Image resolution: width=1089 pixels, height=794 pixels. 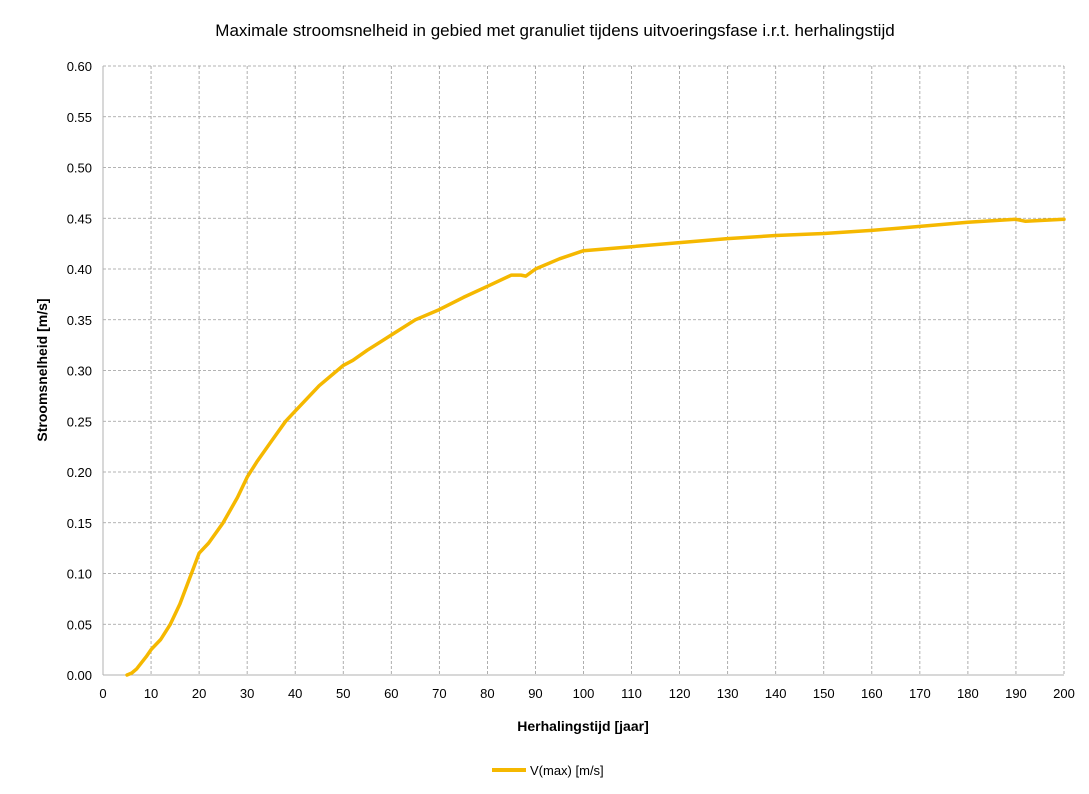 I want to click on x-tick-label: 190, so click(x=1016, y=693).